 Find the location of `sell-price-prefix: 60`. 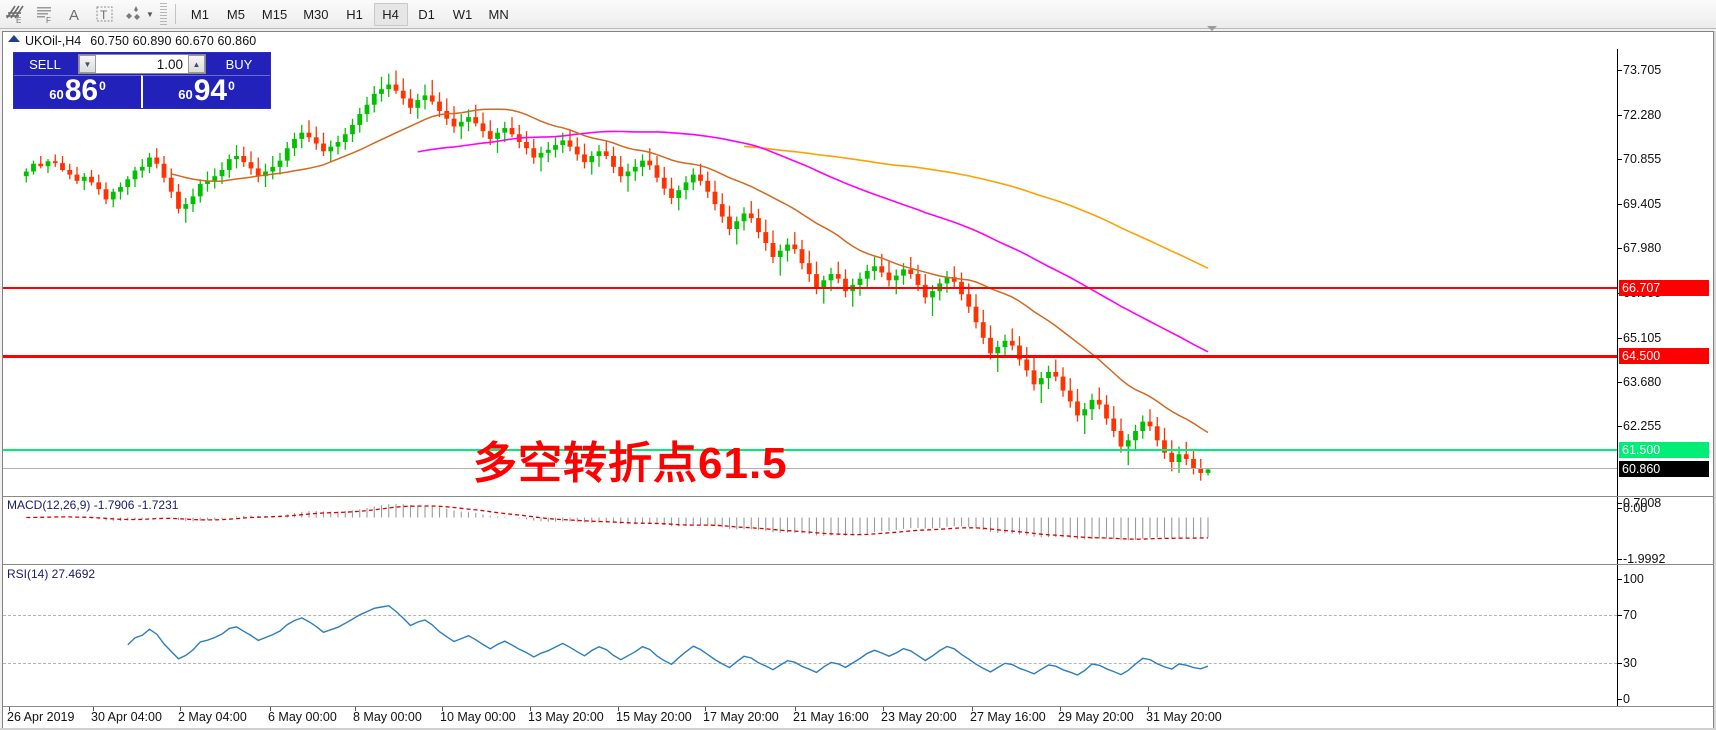

sell-price-prefix: 60 is located at coordinates (56, 94).